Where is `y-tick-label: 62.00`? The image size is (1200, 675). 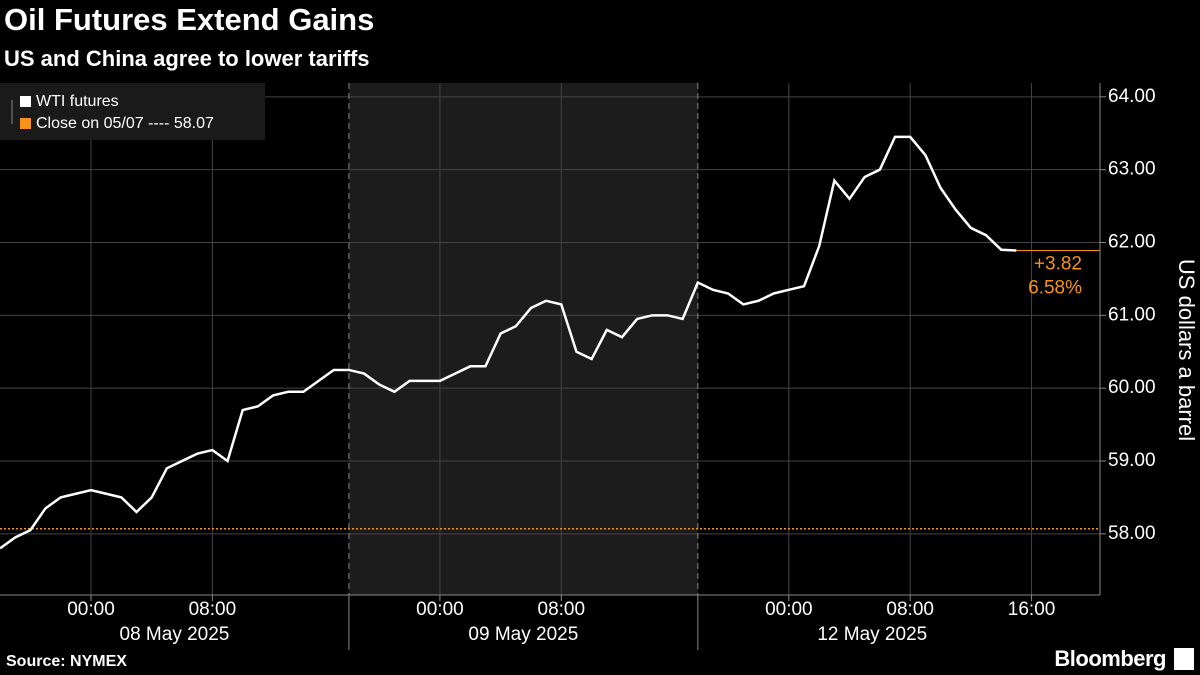 y-tick-label: 62.00 is located at coordinates (1132, 242).